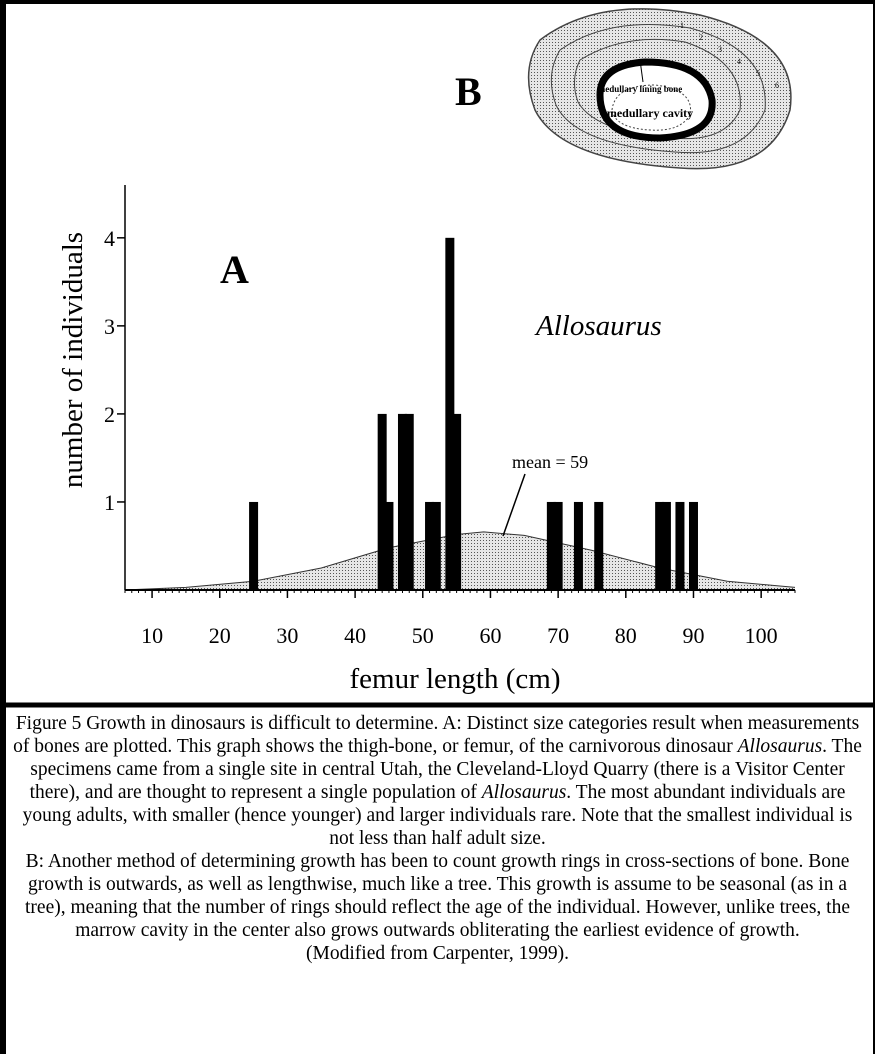 The image size is (875, 1058). I want to click on x-tick-label: 40, so click(355, 635).